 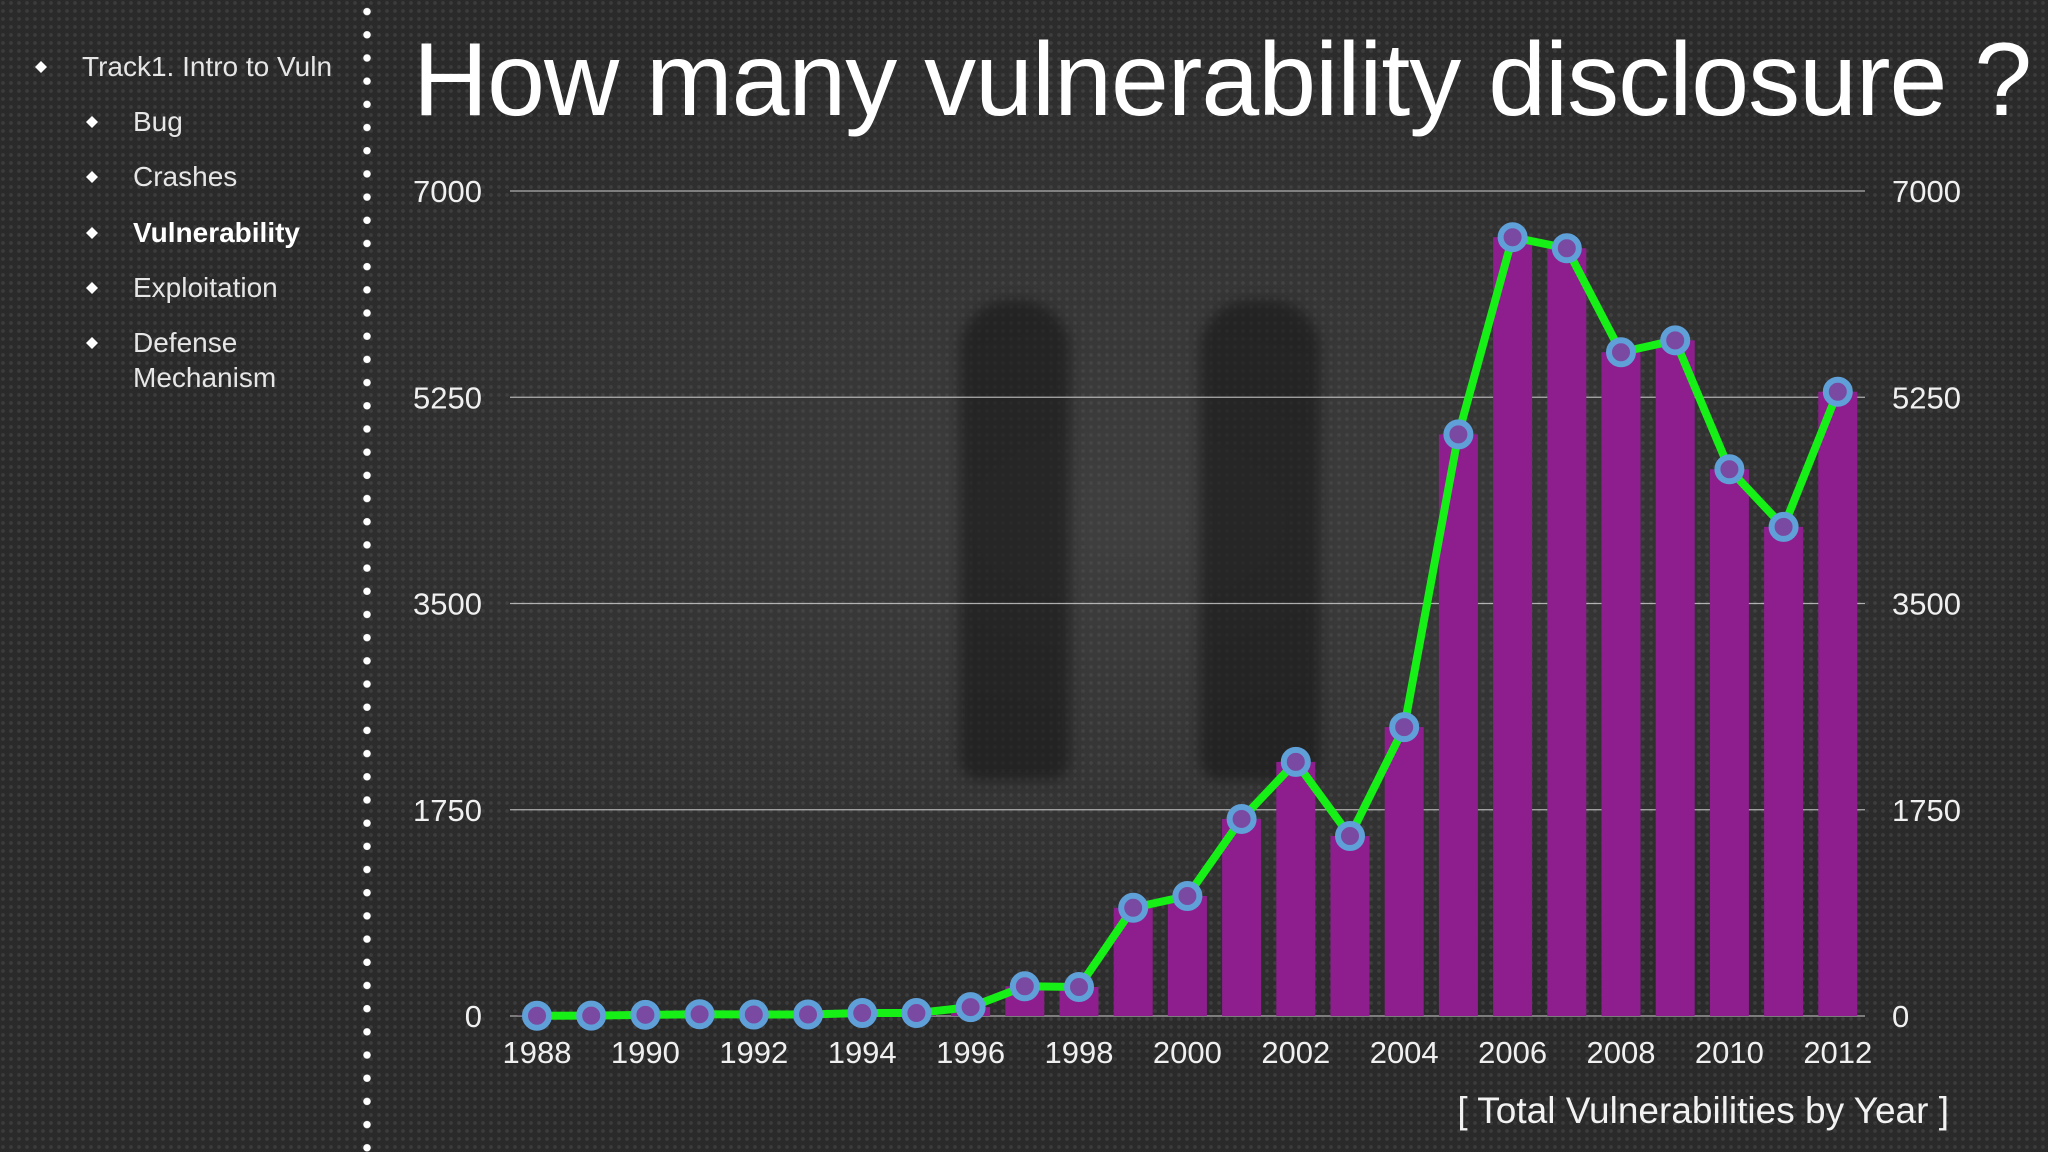 I want to click on y-tick-label-right: 7000, so click(x=1926, y=191).